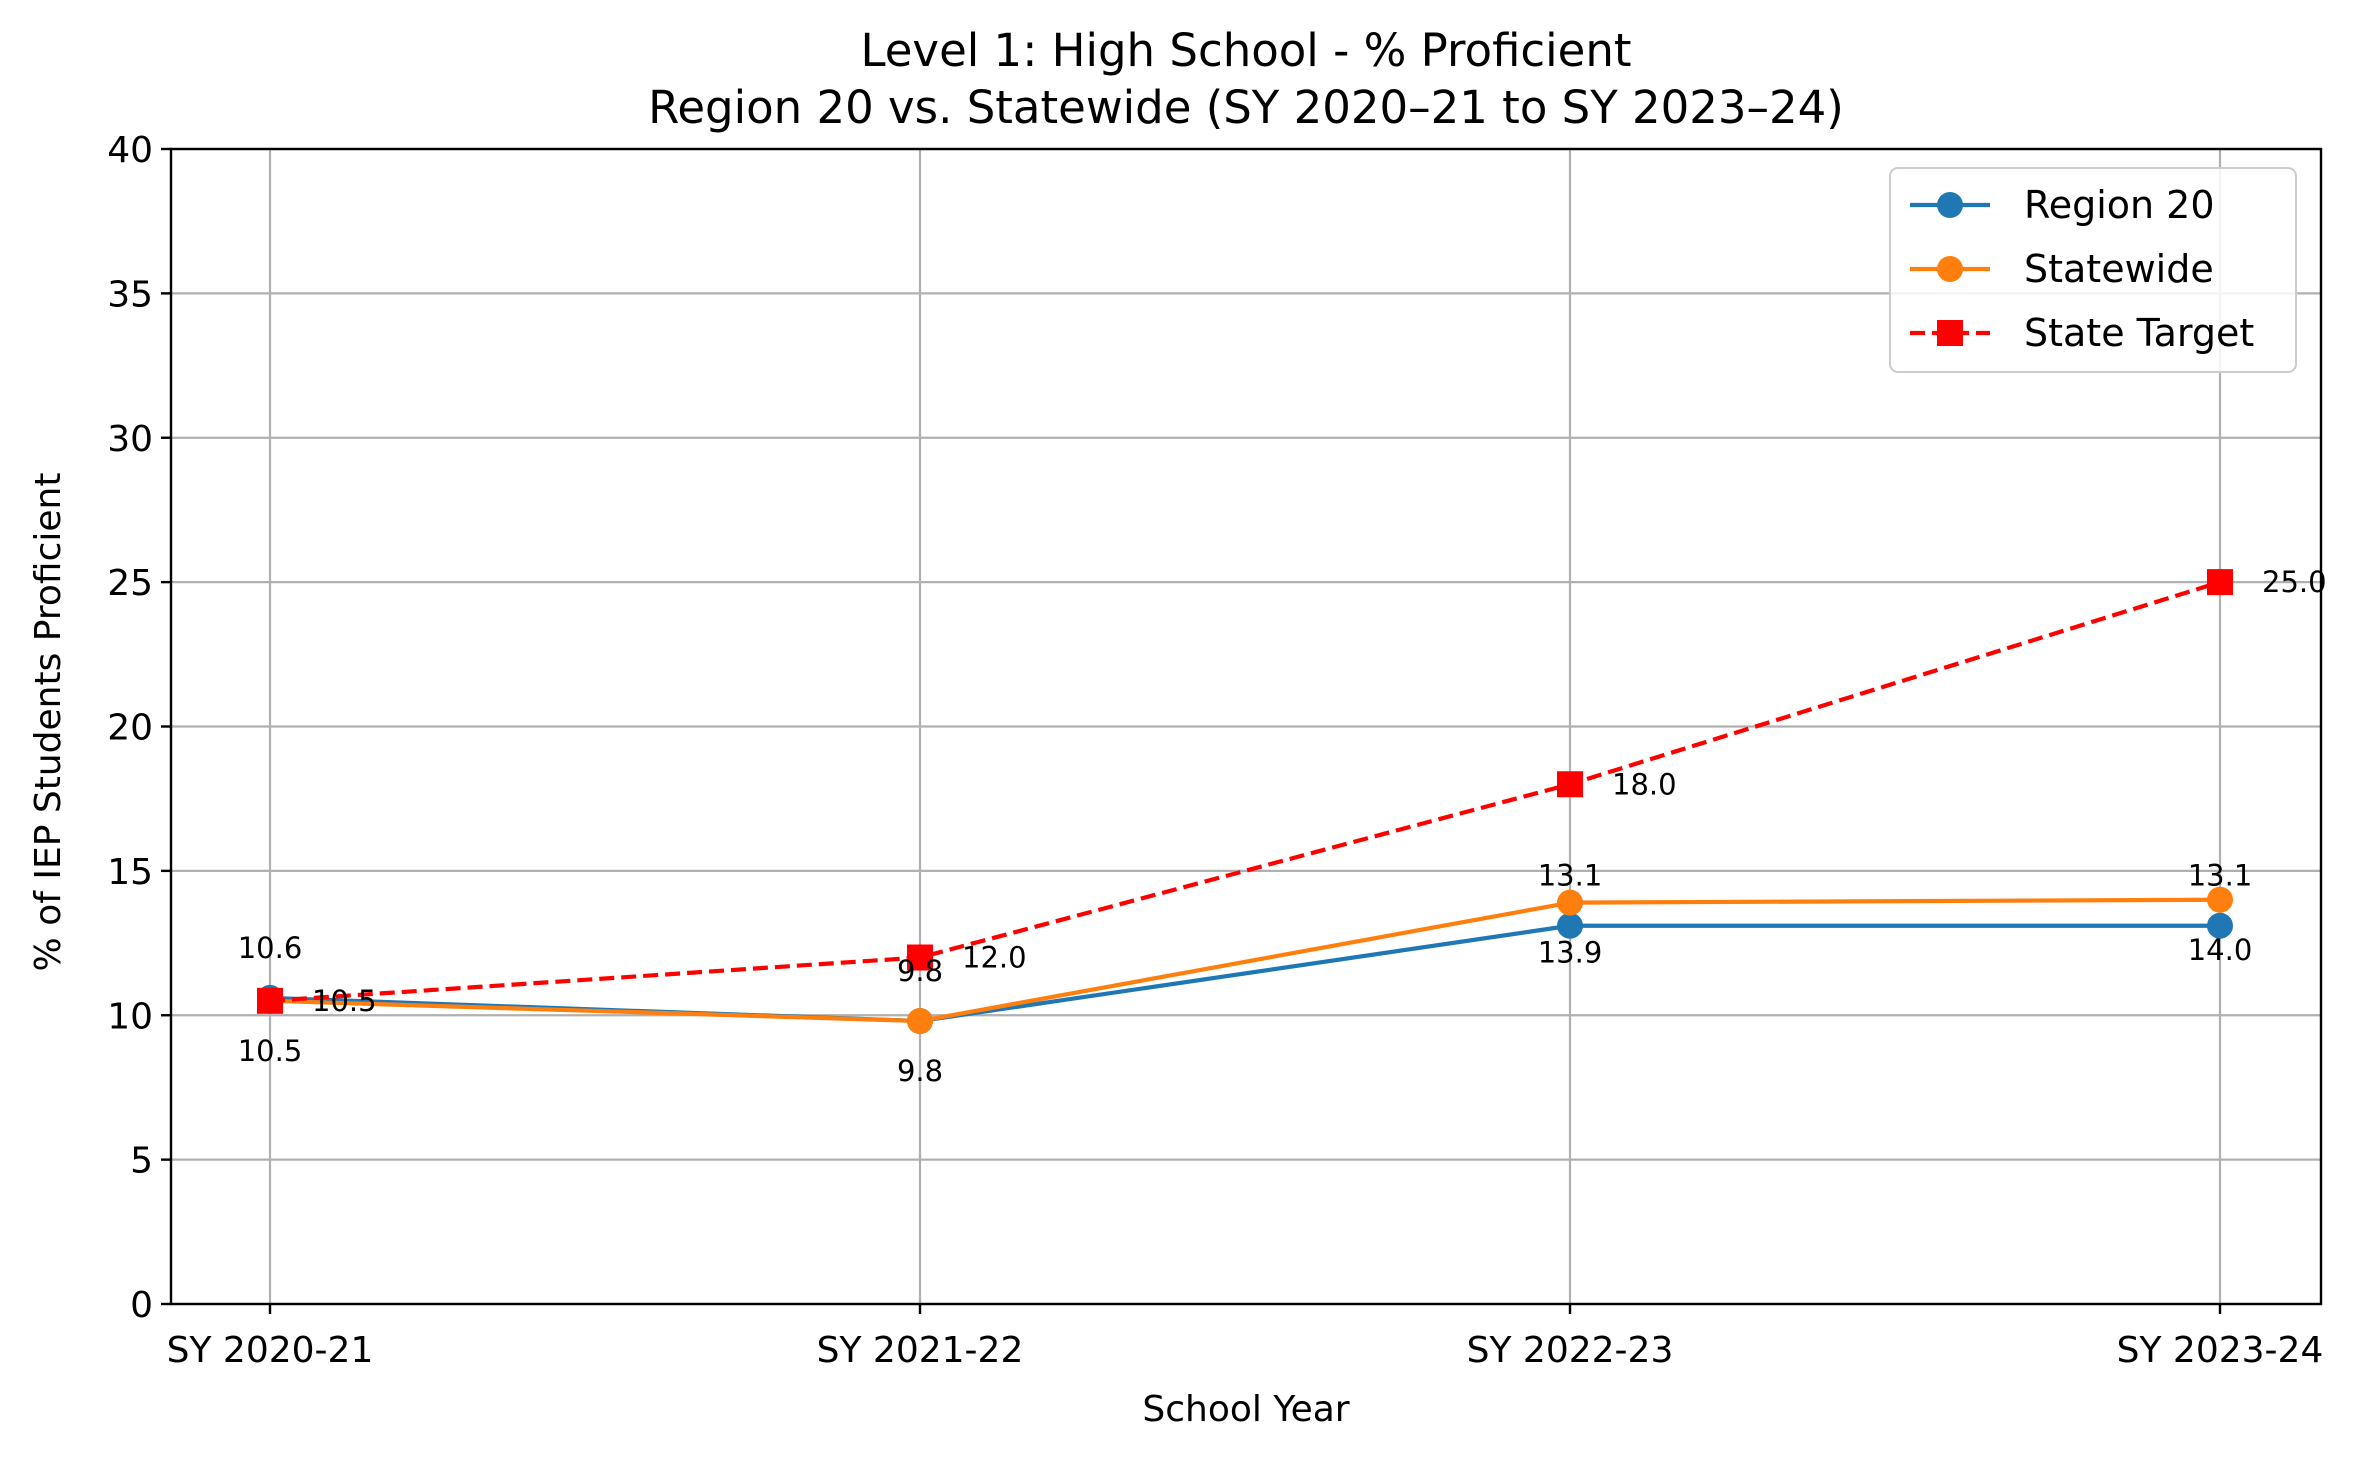 The width and height of the screenshot is (2358, 1459). Describe the element at coordinates (48, 722) in the screenshot. I see `y-axis-label: % of IEP Students Proficient` at that location.